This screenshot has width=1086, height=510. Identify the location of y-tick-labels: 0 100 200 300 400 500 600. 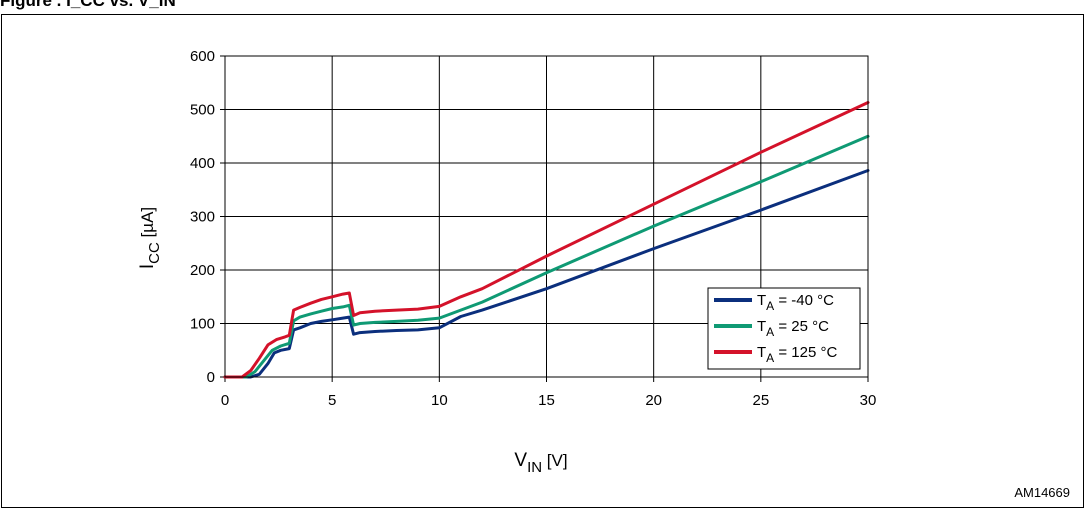
(202, 217).